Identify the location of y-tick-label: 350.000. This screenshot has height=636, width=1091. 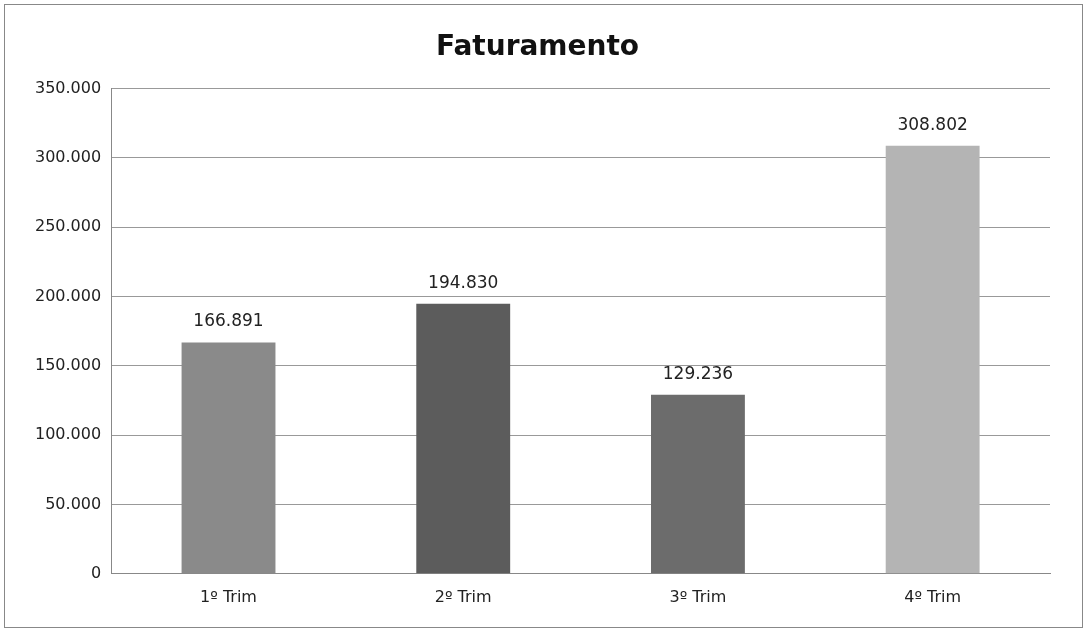
(68, 87).